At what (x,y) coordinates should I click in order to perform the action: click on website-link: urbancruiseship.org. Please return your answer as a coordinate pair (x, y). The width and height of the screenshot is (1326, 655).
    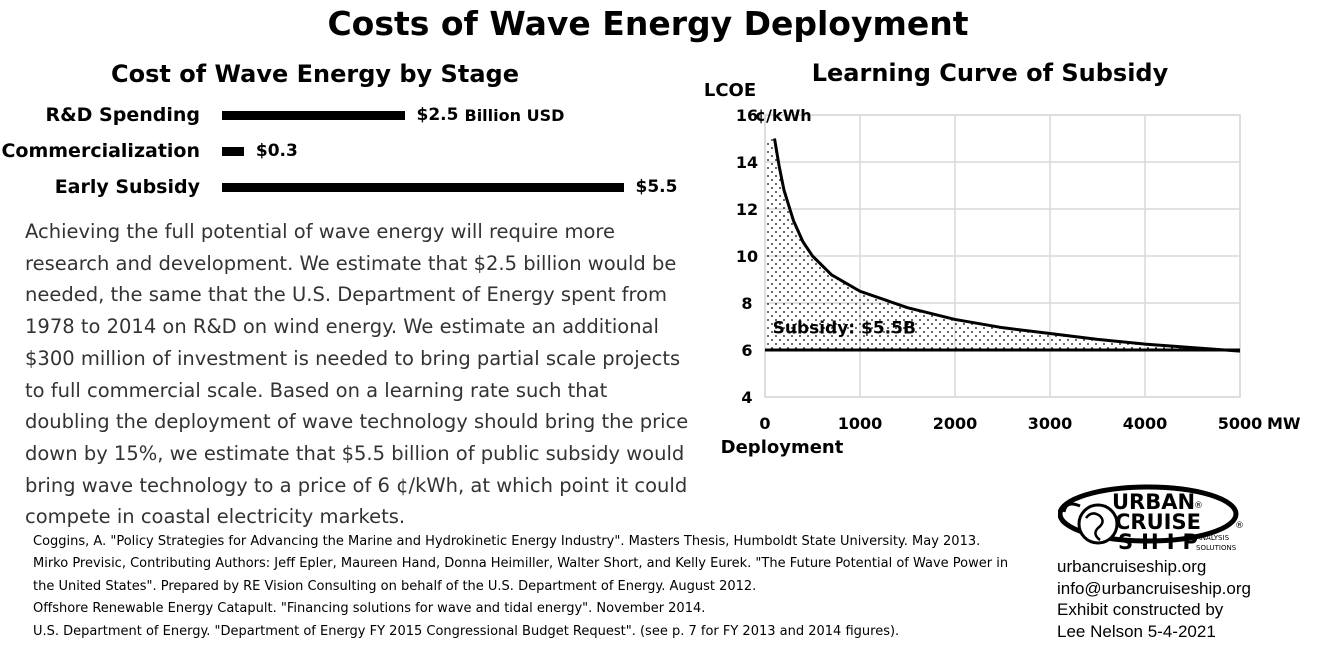
    Looking at the image, I should click on (1132, 566).